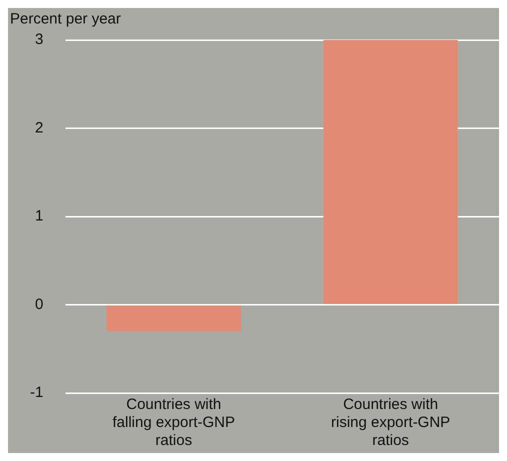 The height and width of the screenshot is (461, 507). What do you see at coordinates (39, 39) in the screenshot?
I see `y-tick-label: 3` at bounding box center [39, 39].